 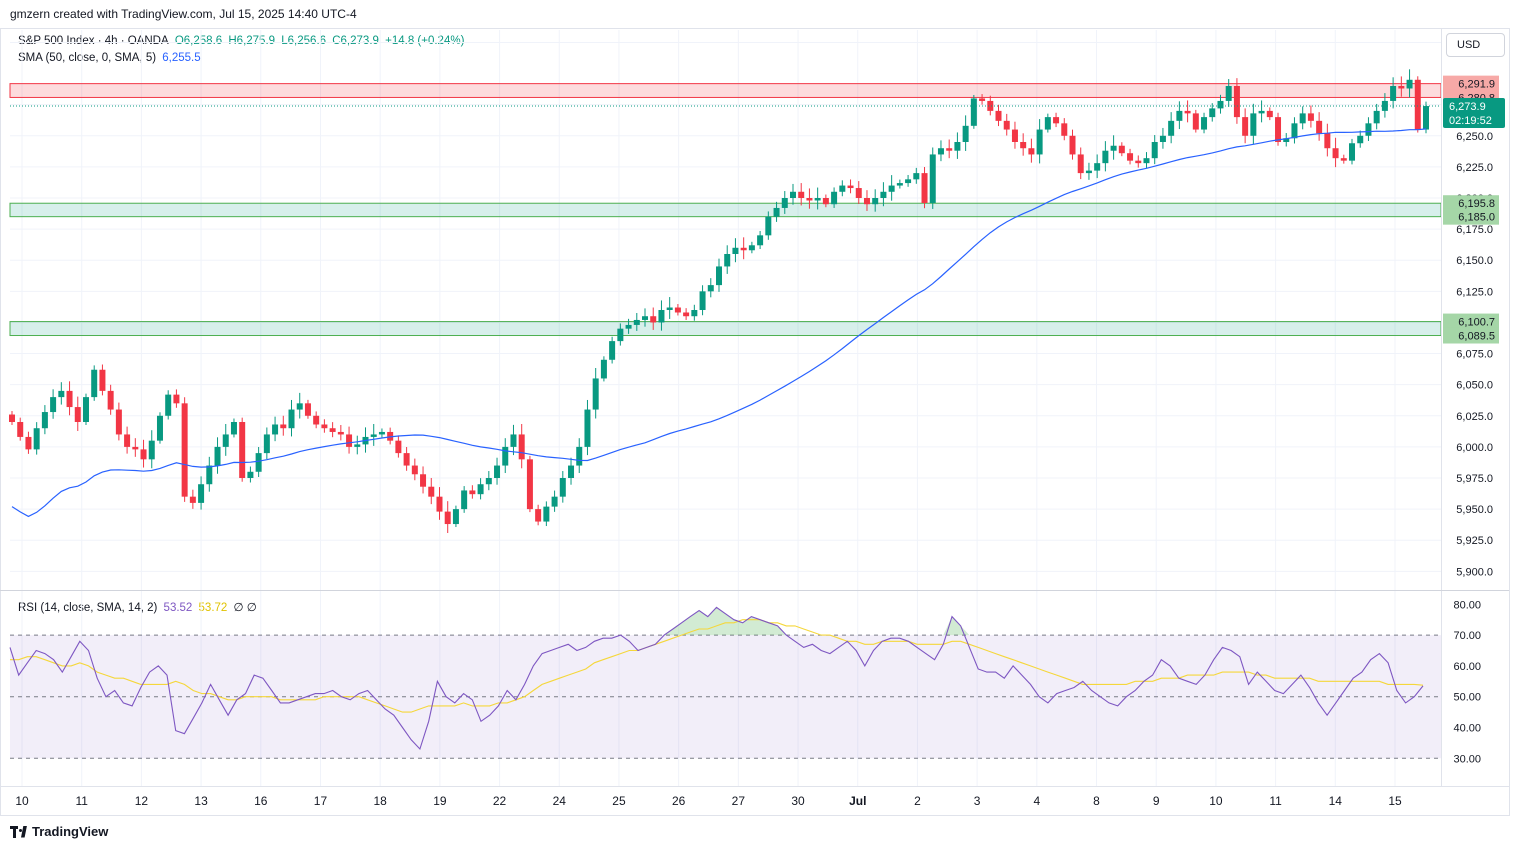 I want to click on price-tick-label: 6,225.0, so click(x=1474, y=168).